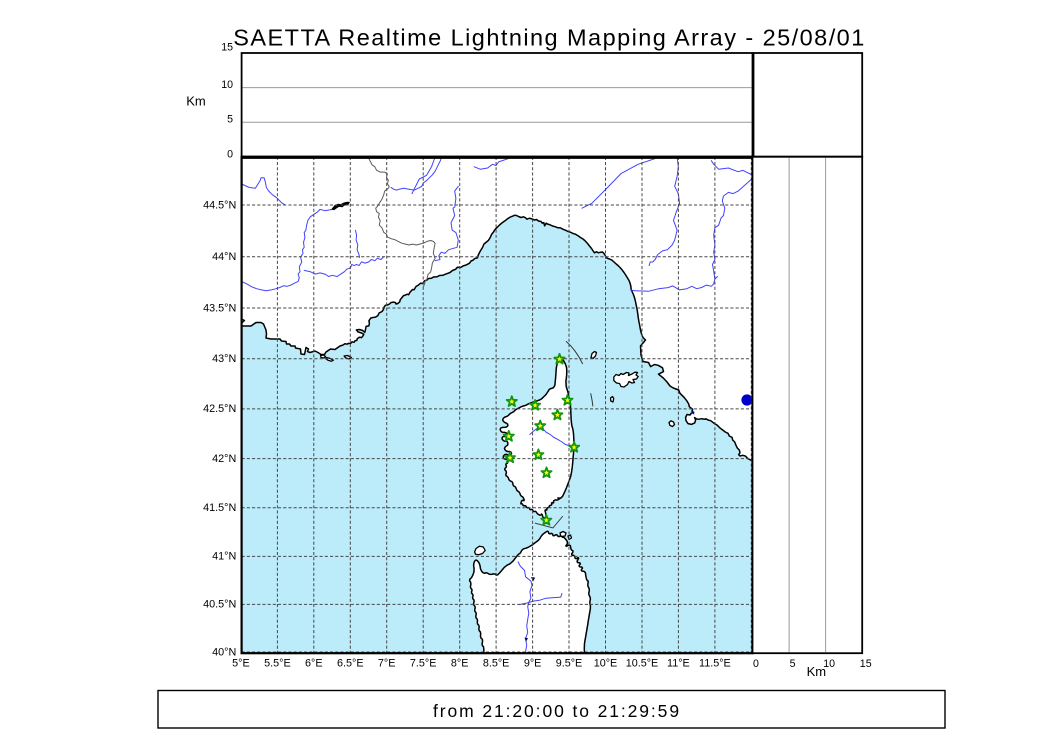  Describe the element at coordinates (224, 257) in the screenshot. I see `svg-text: 44°N` at that location.